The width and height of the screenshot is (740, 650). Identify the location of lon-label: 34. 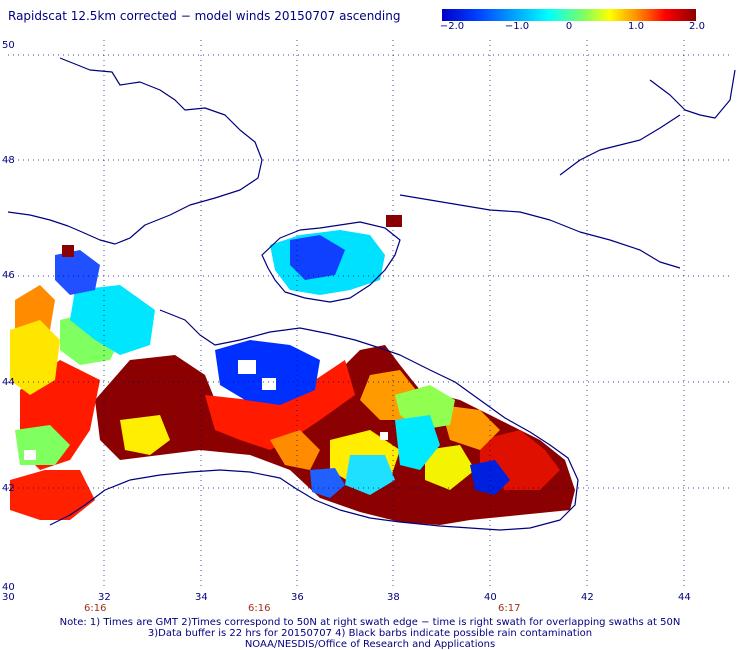
(201, 597).